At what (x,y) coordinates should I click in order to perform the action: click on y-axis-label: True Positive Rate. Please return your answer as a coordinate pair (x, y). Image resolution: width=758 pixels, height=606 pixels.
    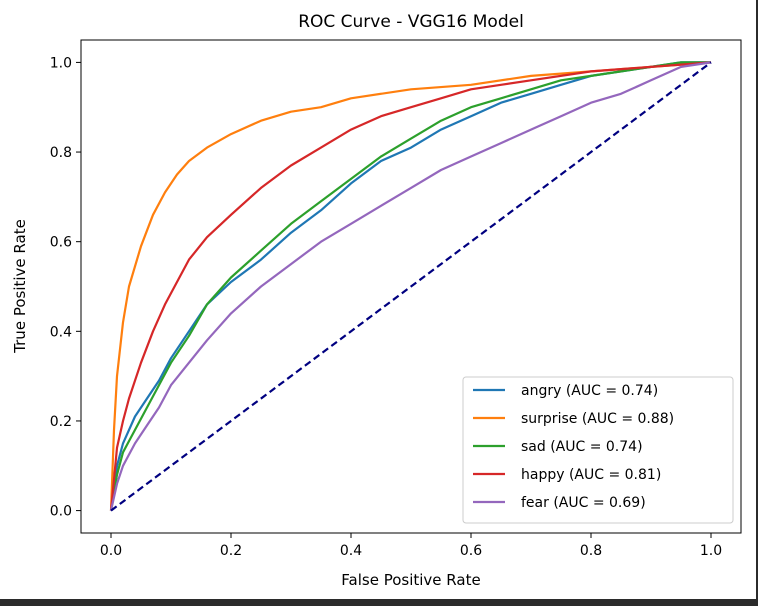
    Looking at the image, I should click on (20, 286).